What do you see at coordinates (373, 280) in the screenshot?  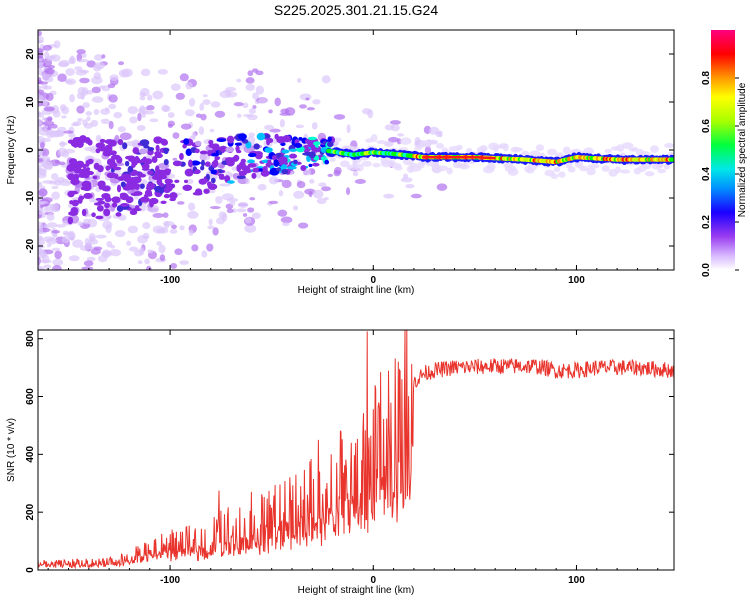 I see `x-tick-label: 0` at bounding box center [373, 280].